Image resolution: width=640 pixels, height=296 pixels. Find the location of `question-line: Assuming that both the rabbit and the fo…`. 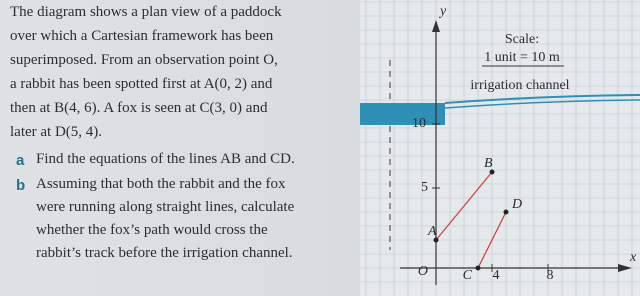

question-line: Assuming that both the rabbit and the fo… is located at coordinates (161, 184).